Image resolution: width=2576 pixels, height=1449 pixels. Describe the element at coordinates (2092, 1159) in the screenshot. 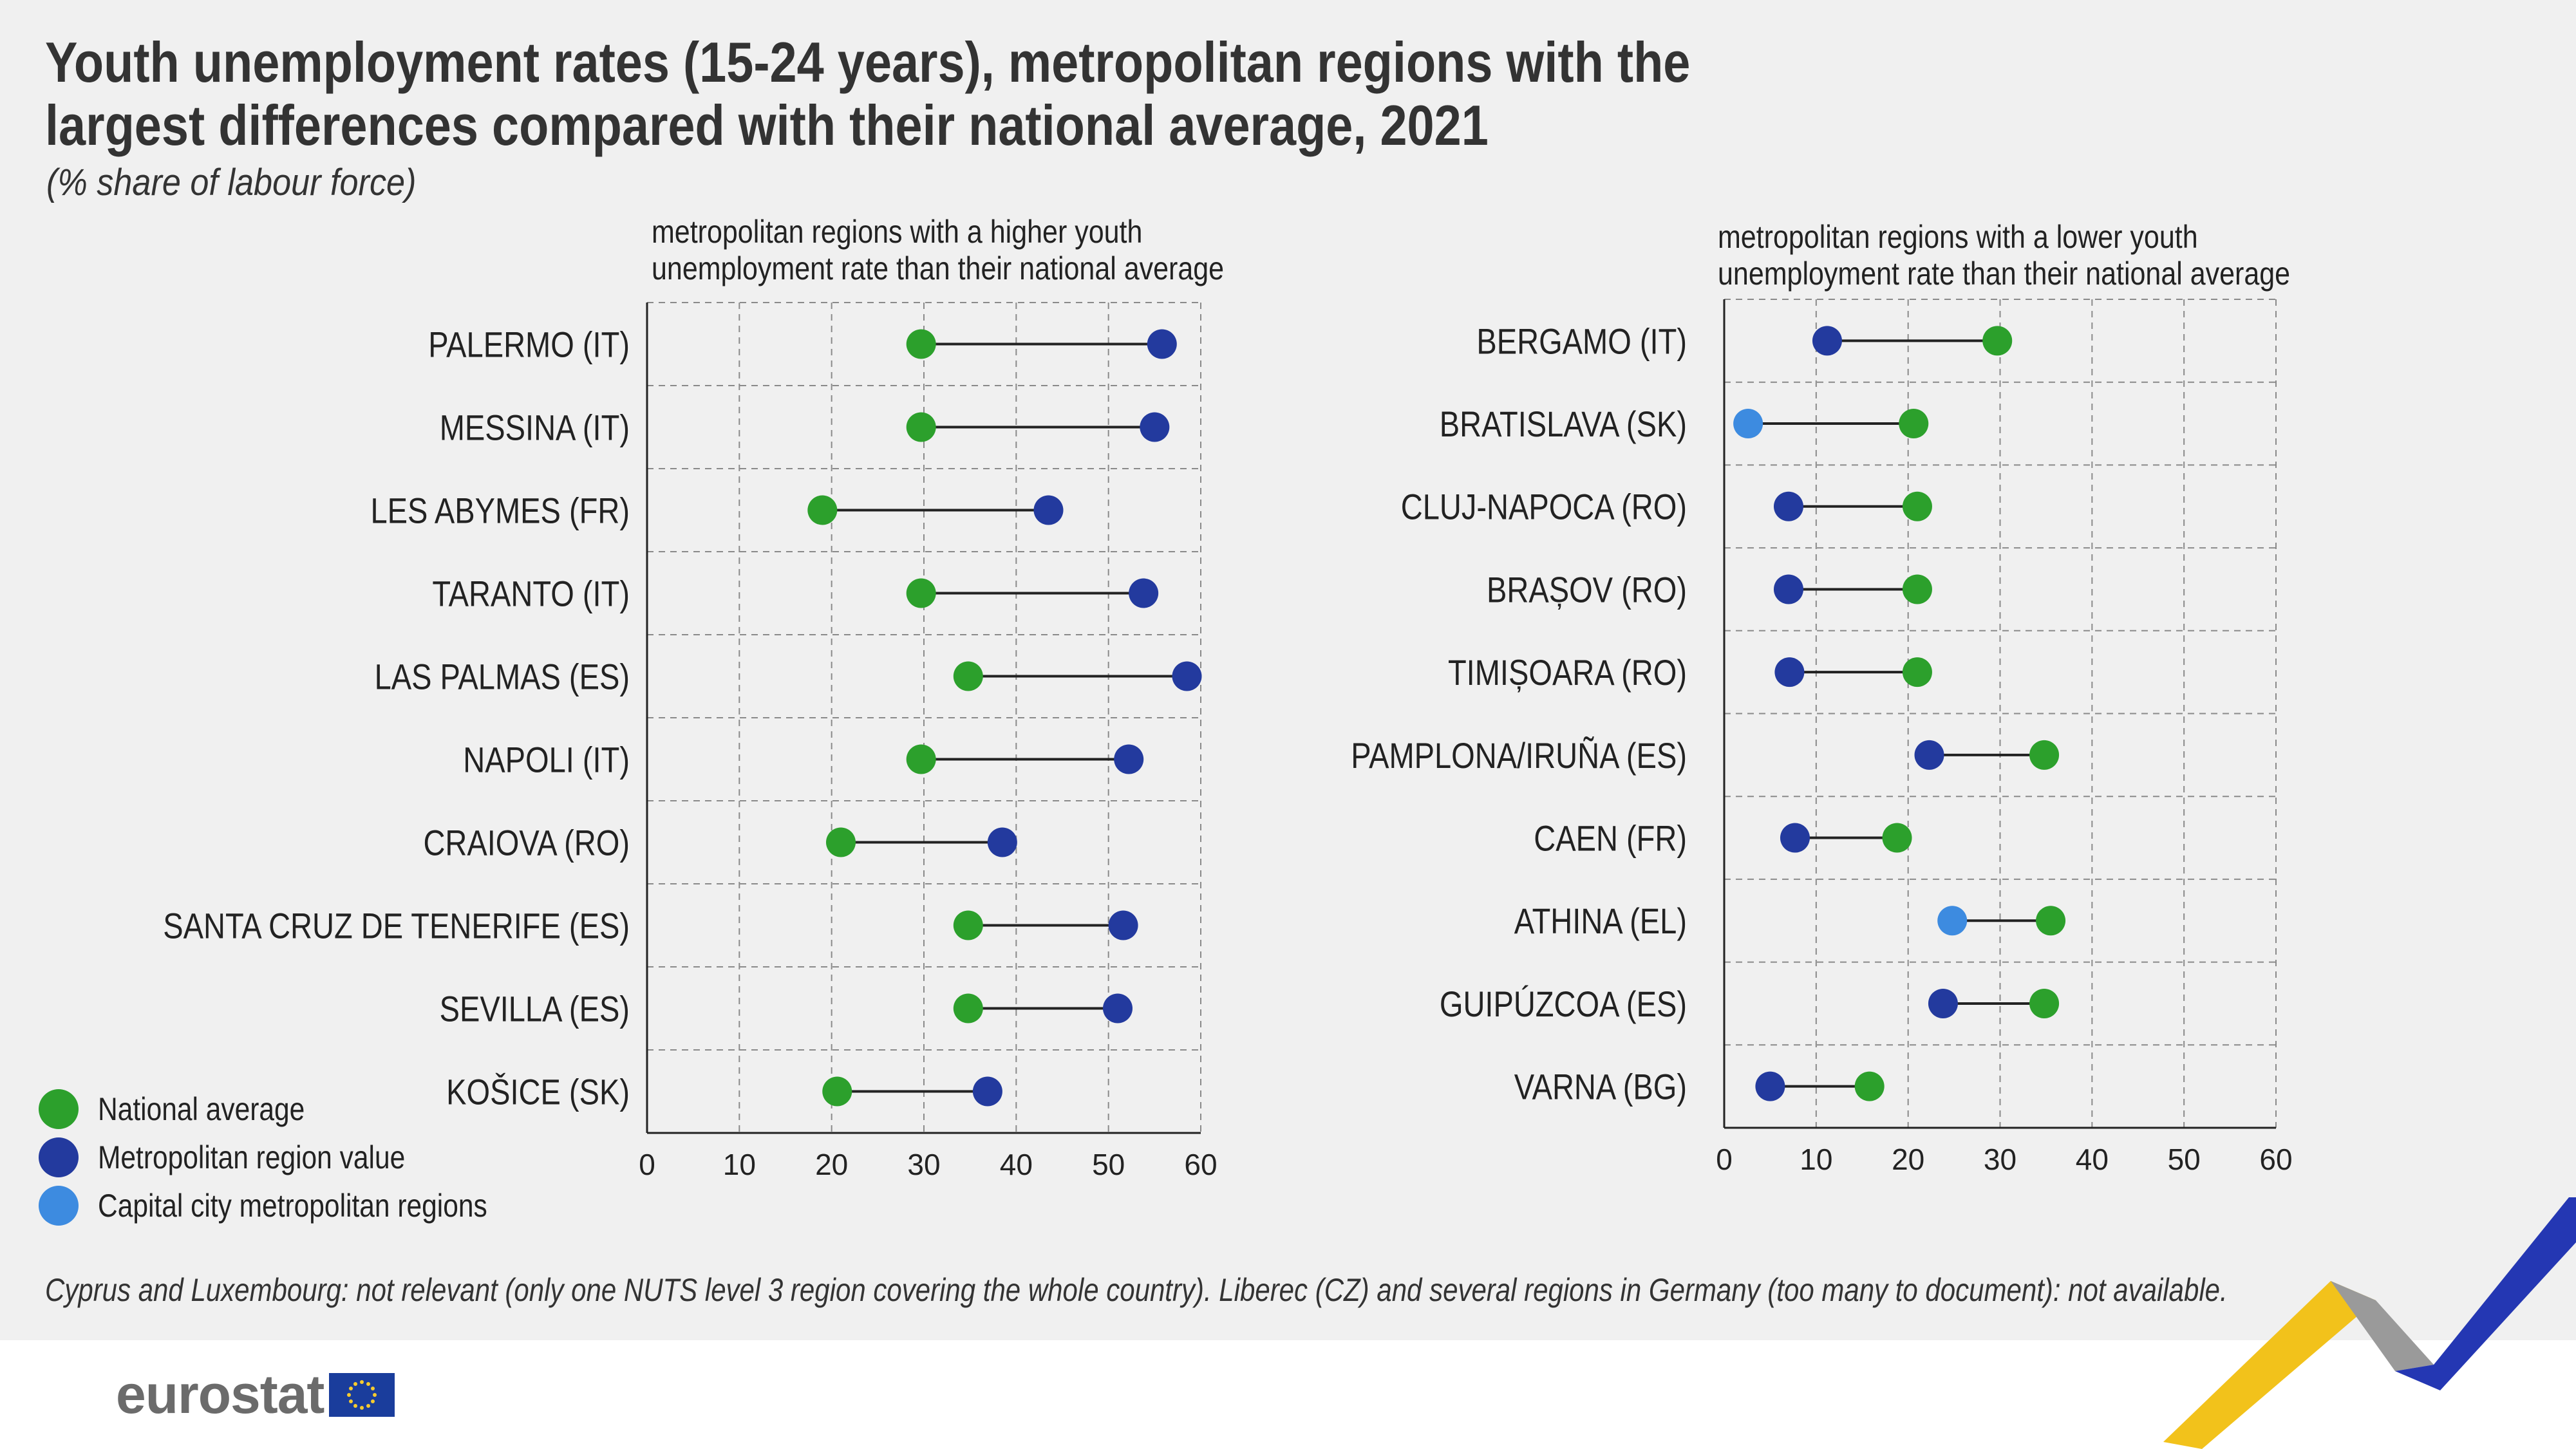

I see `lower-x-tick-label: 40` at that location.